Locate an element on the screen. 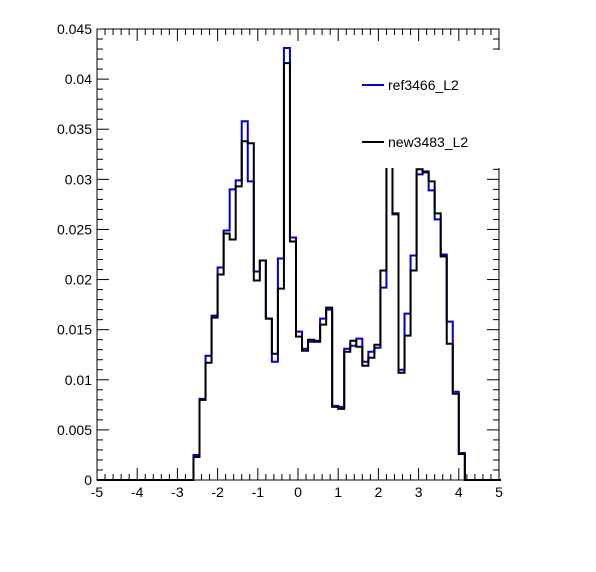 This screenshot has width=596, height=572. x-tick-label: 2 is located at coordinates (379, 492).